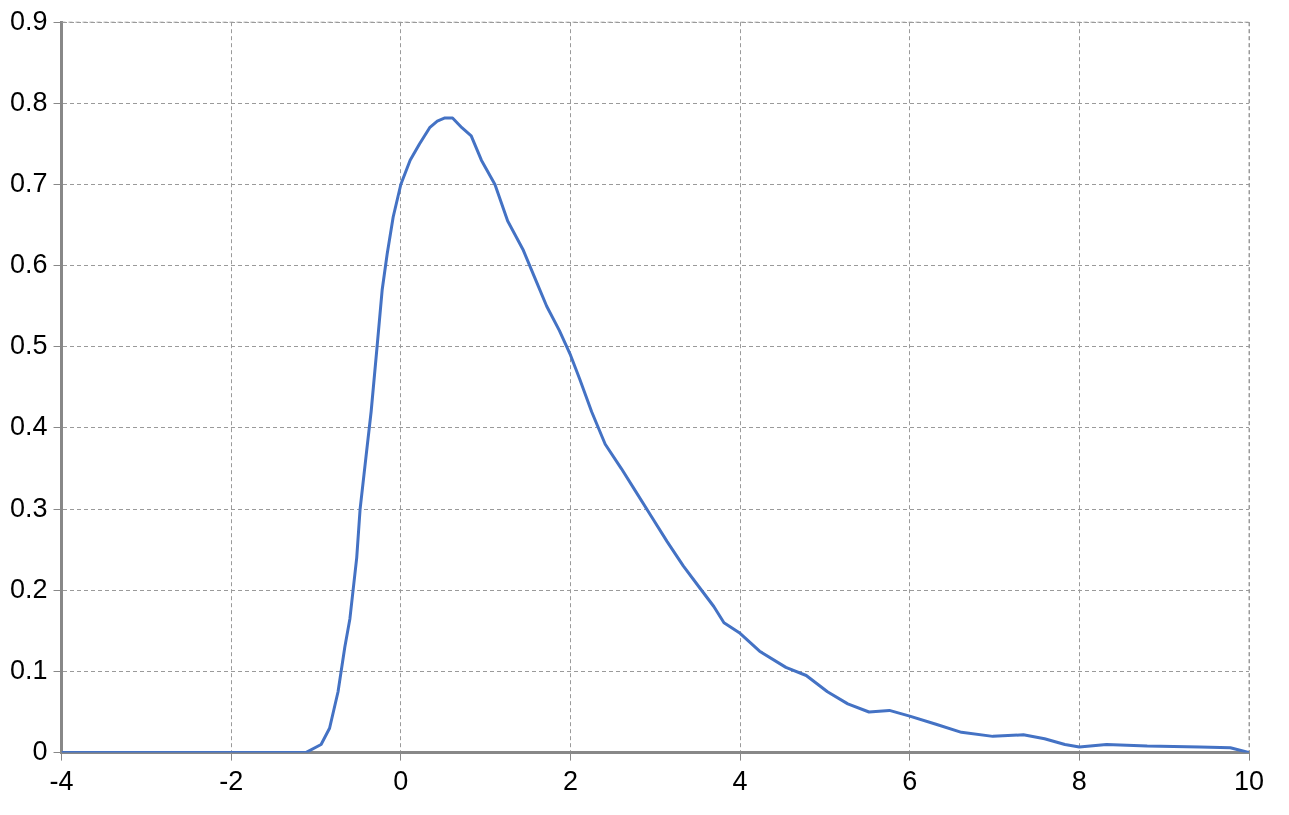  I want to click on y-tick-label: 0.5, so click(28, 345).